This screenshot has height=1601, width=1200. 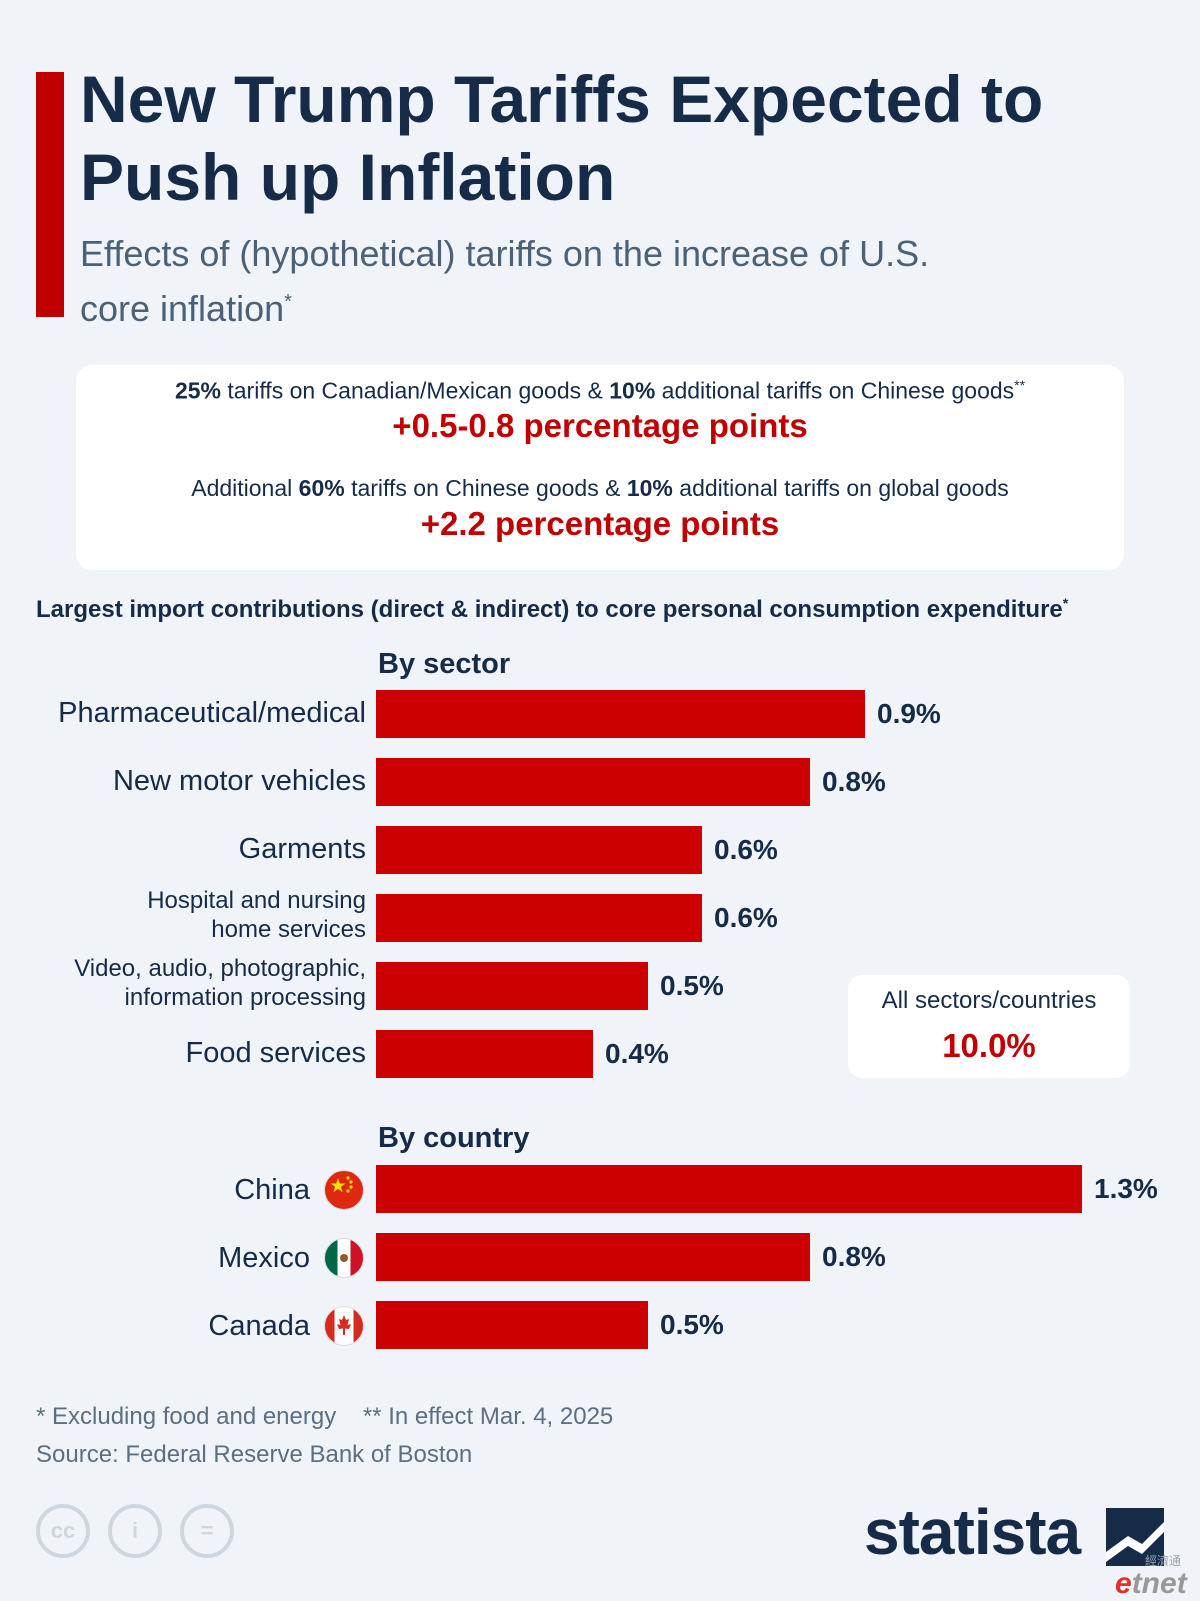 What do you see at coordinates (444, 664) in the screenshot?
I see `sector-group-title: By sector` at bounding box center [444, 664].